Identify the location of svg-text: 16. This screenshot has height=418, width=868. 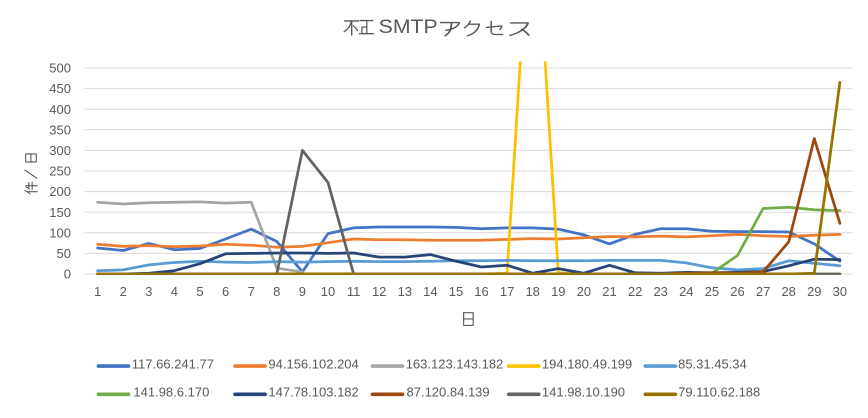
(481, 291).